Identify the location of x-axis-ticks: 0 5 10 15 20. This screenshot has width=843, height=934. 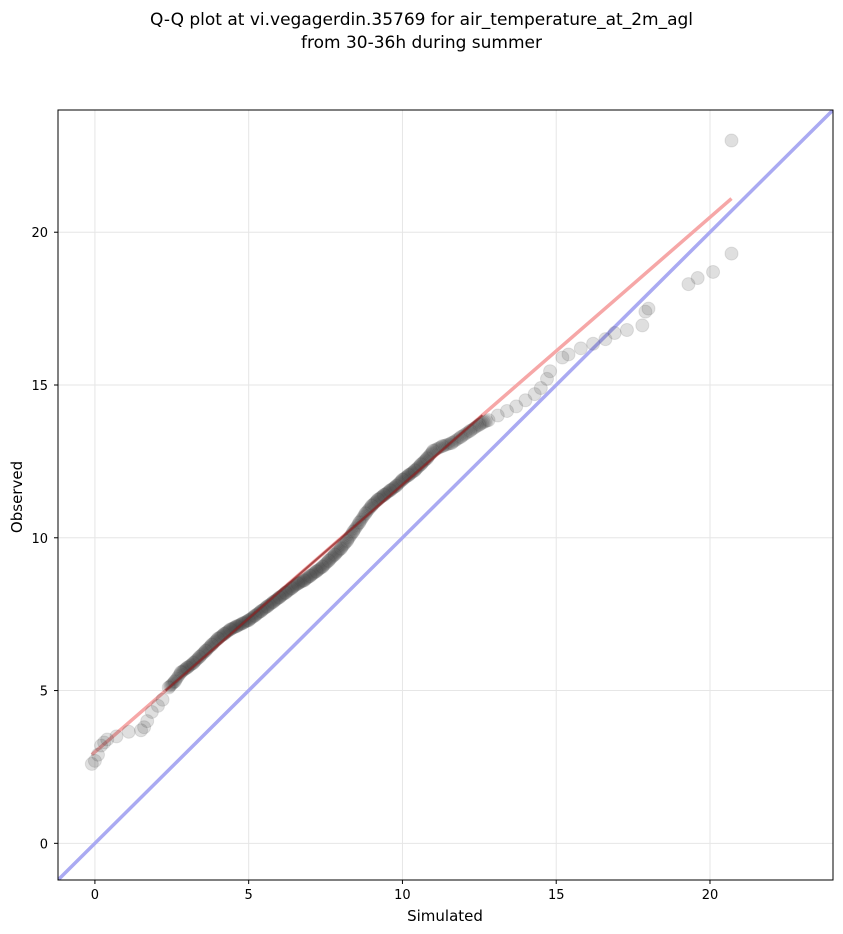
(404, 891).